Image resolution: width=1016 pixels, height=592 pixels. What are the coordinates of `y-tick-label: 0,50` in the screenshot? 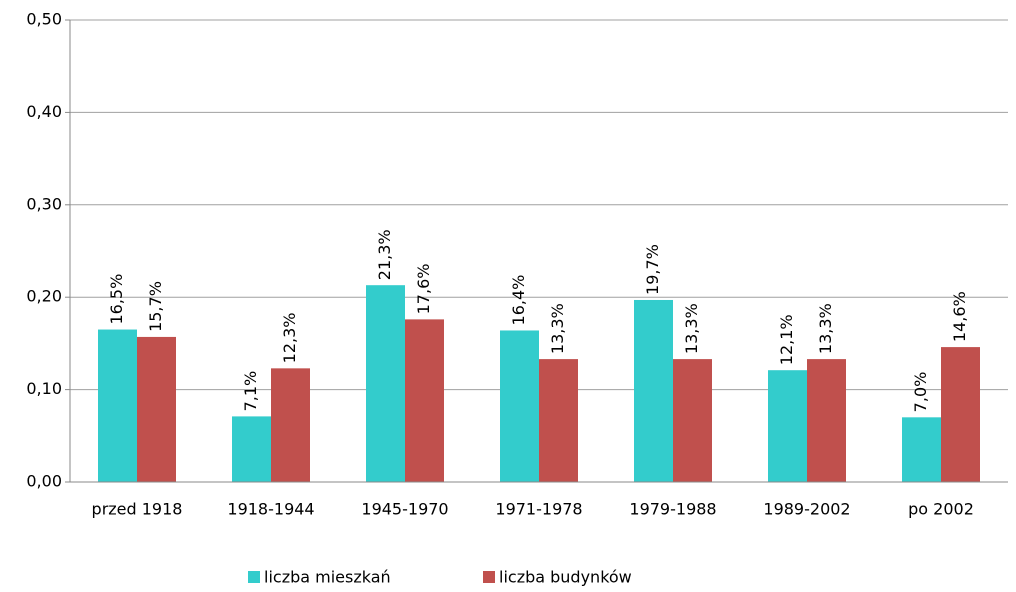 It's located at (44, 19).